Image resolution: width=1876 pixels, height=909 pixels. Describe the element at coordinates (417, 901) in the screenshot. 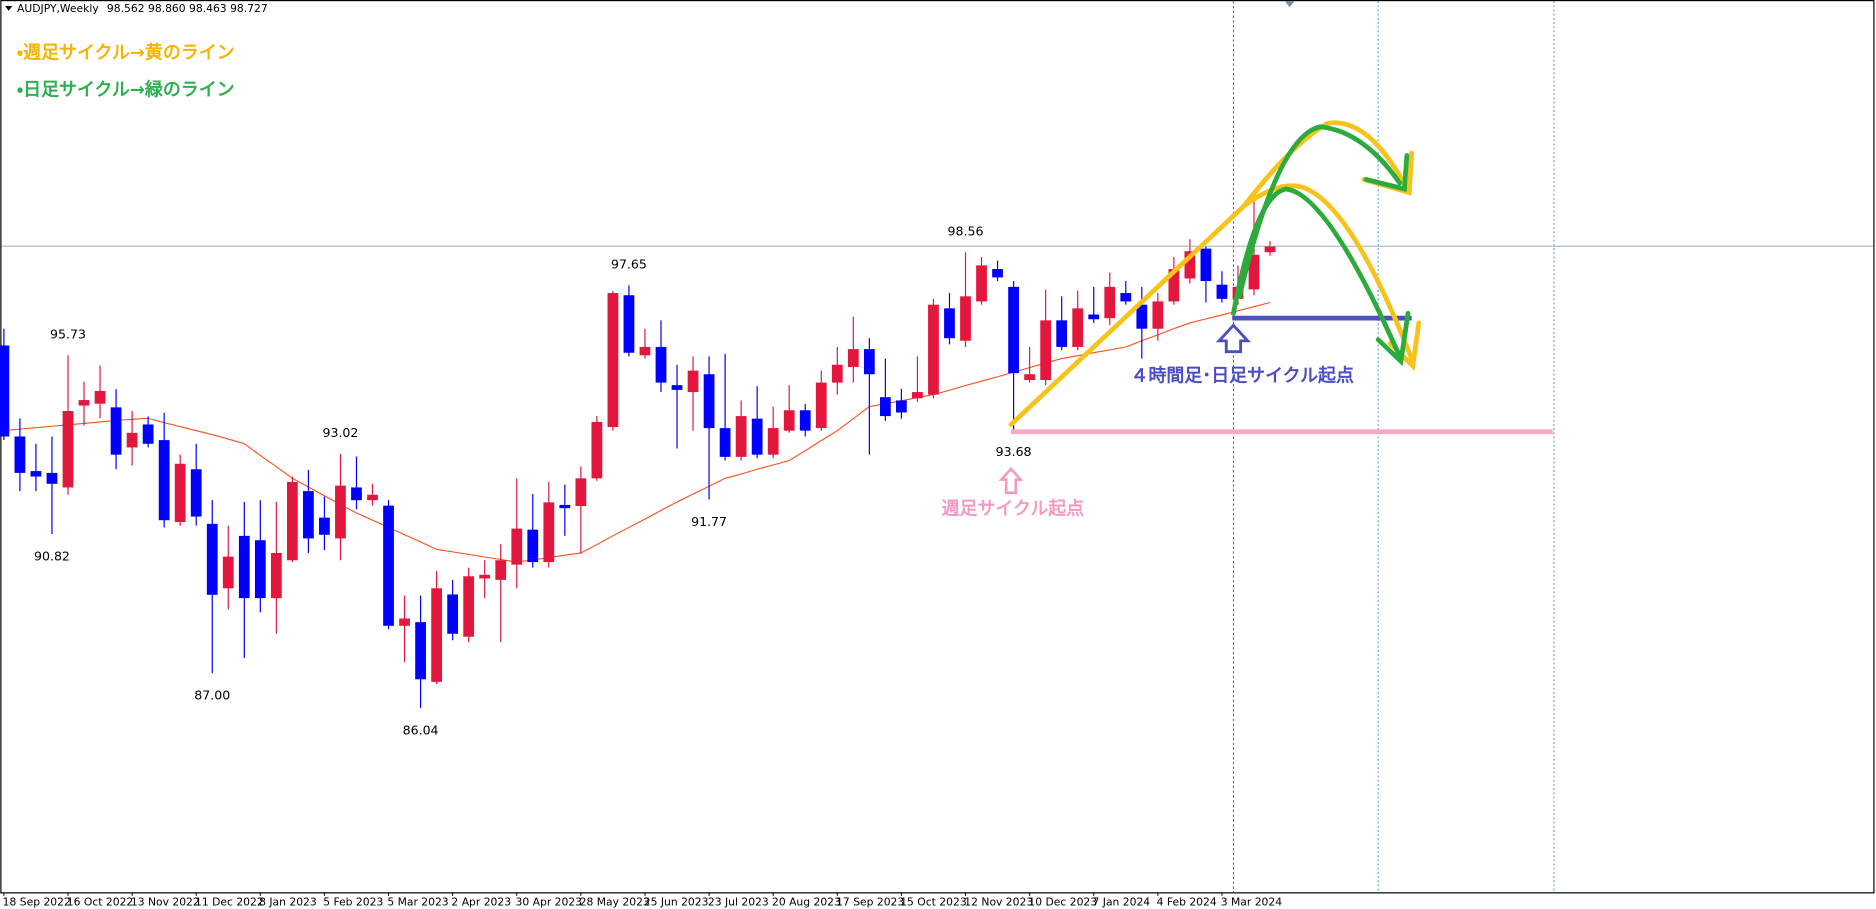

I see `x-tick-label: 5 Mar 2023` at that location.